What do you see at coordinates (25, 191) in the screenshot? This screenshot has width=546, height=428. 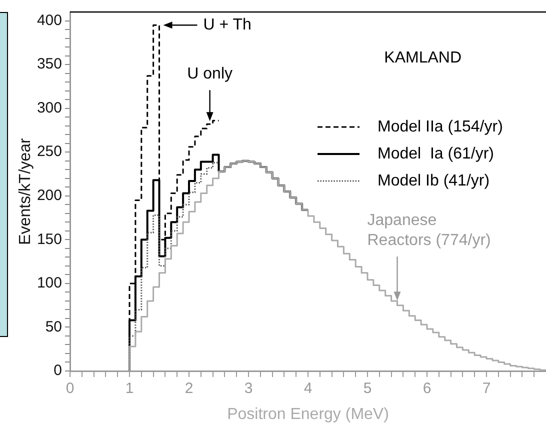 I see `y-axis-title: Events/kT/year` at bounding box center [25, 191].